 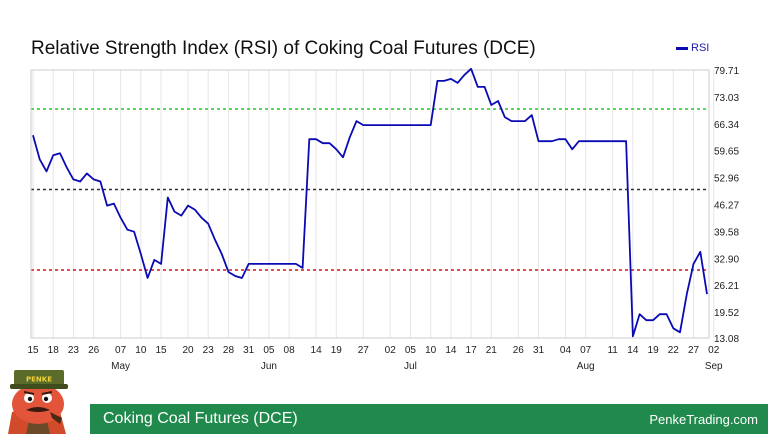 I want to click on y-tick-label: 59.65, so click(x=726, y=152).